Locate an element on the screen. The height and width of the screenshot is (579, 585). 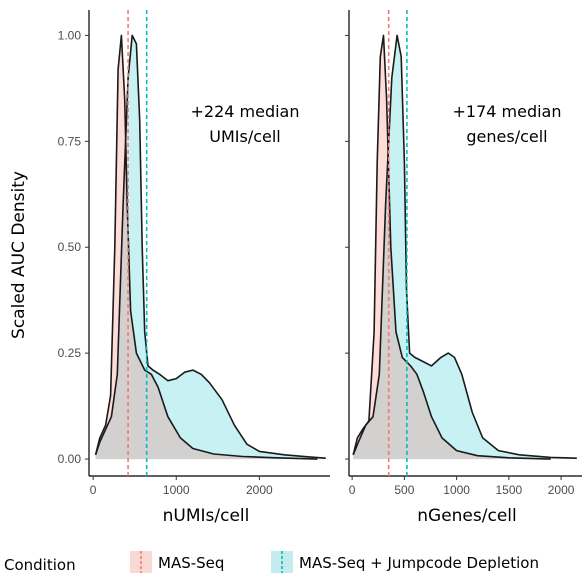
annotation-umis-line2: UMIs/cell is located at coordinates (245, 136).